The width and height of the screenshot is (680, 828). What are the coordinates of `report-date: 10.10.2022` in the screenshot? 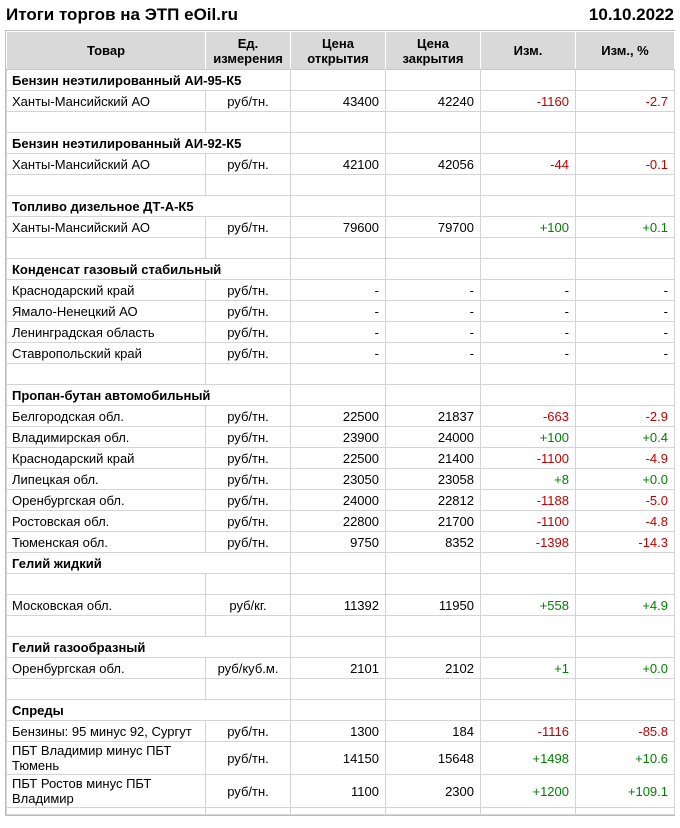 It's located at (631, 14).